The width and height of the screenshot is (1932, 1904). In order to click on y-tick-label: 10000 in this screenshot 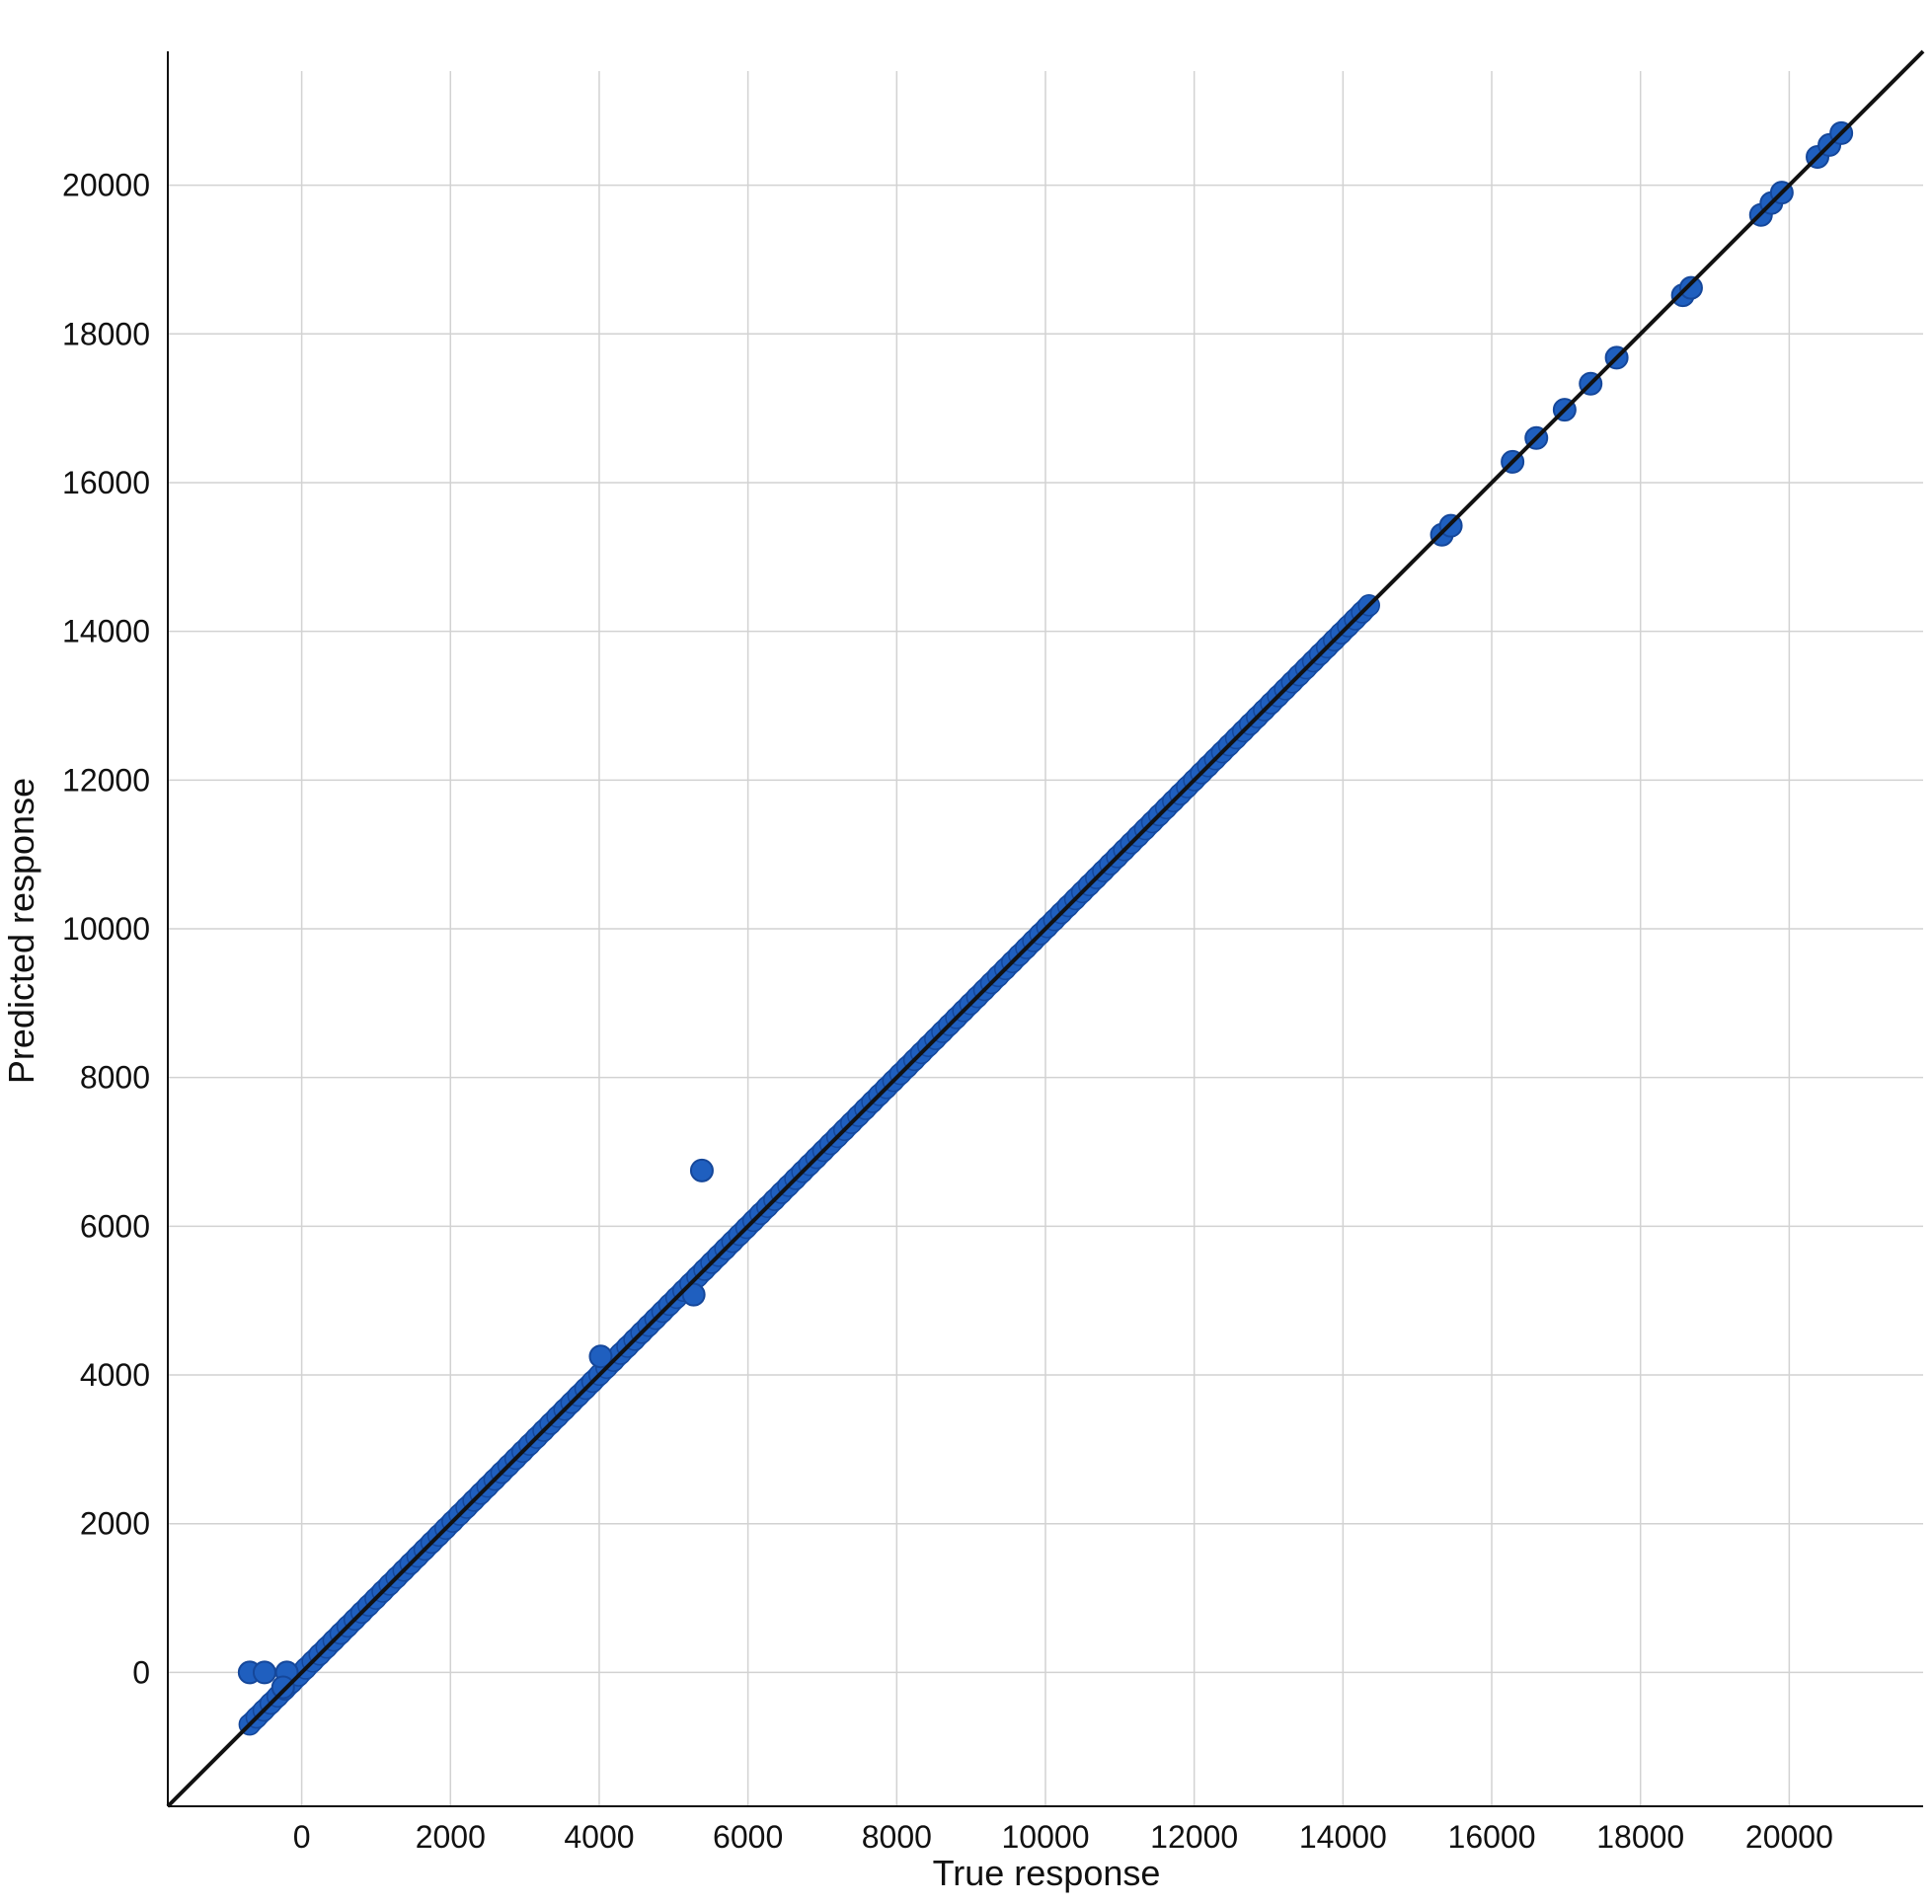, I will do `click(106, 929)`.